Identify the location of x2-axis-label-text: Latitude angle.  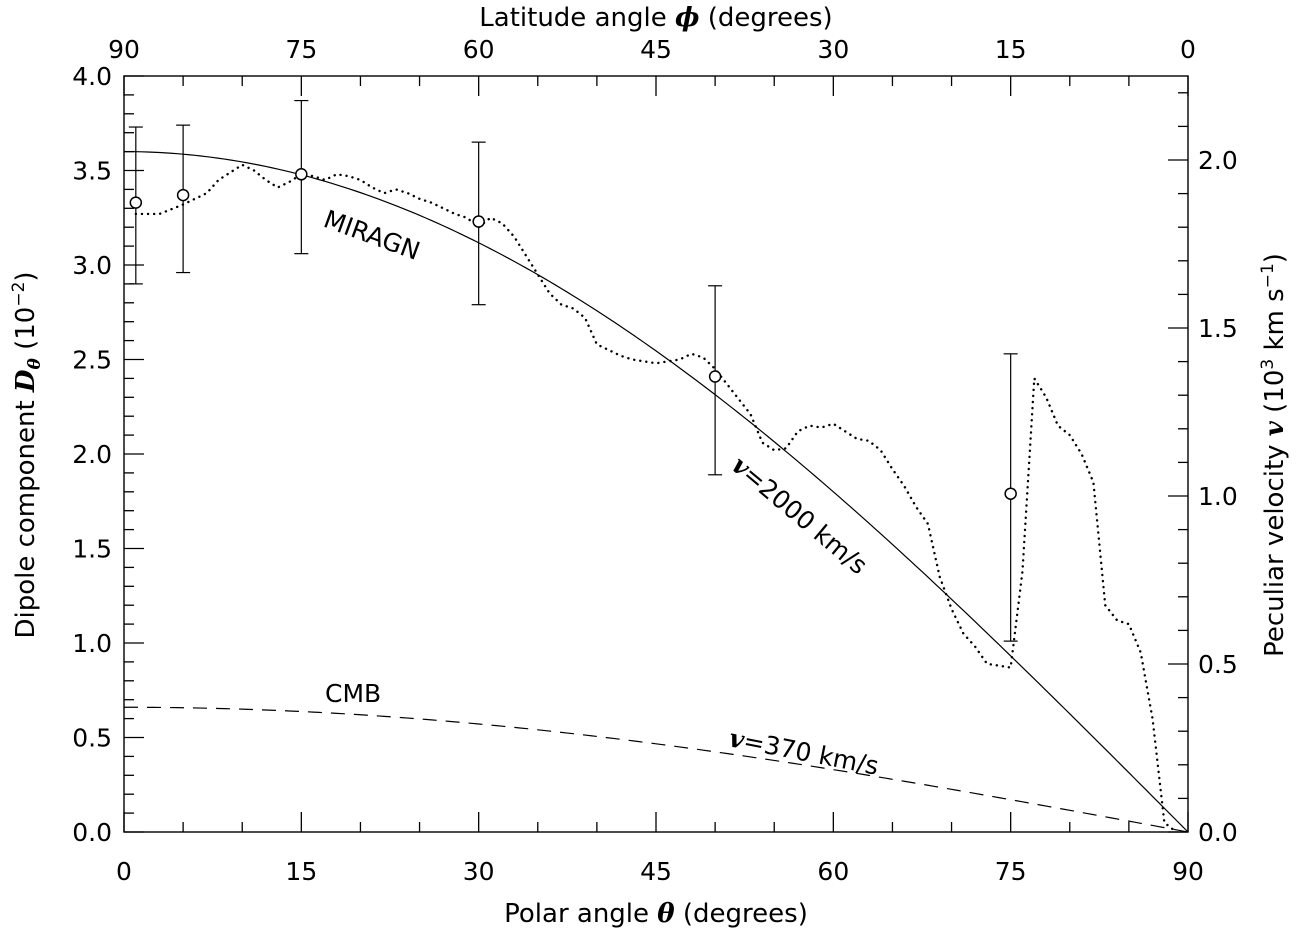
(577, 18).